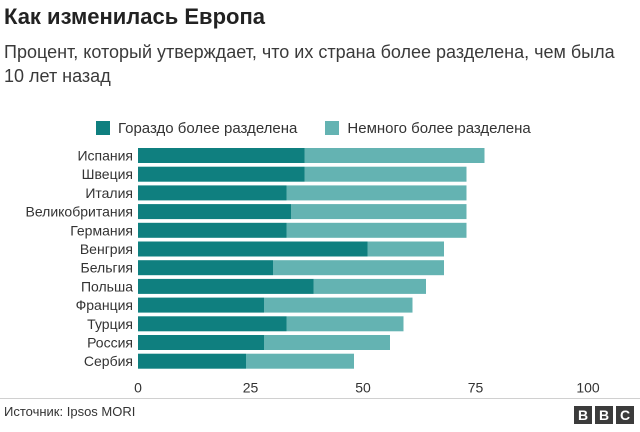  Describe the element at coordinates (320, 398) in the screenshot. I see `footer-divider` at that location.